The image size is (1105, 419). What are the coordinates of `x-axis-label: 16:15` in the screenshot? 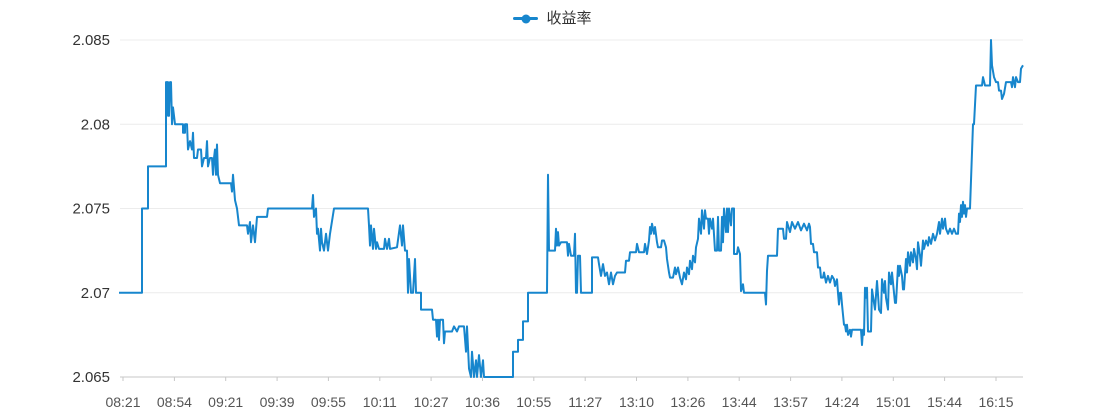 It's located at (995, 402).